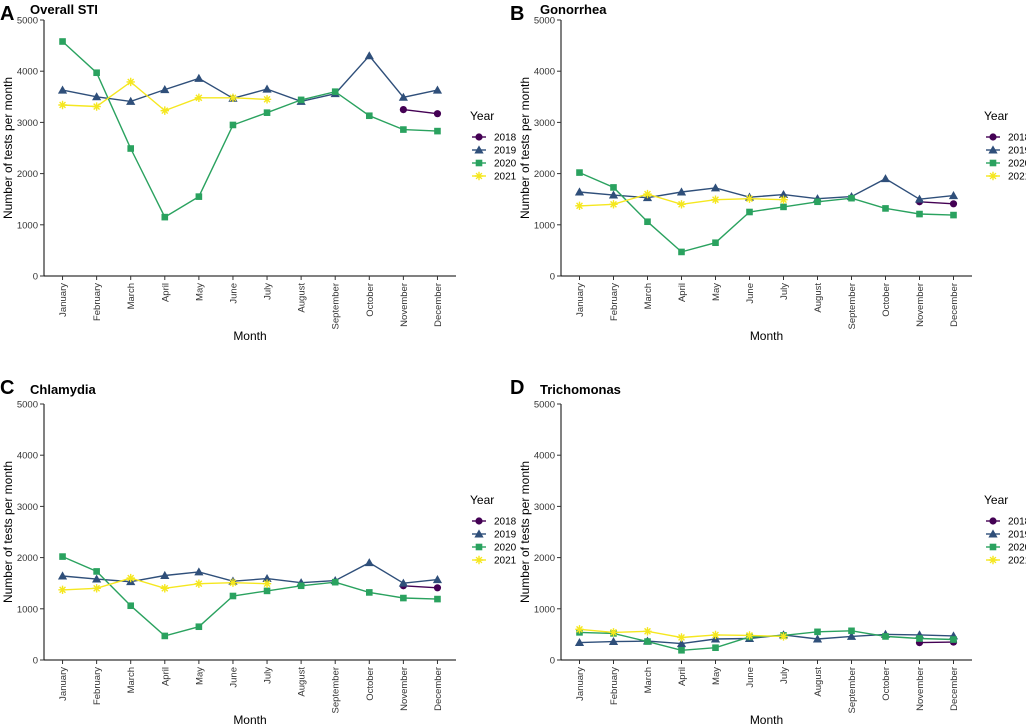 The image size is (1026, 724). Describe the element at coordinates (886, 300) in the screenshot. I see `x-tick-label: October` at that location.